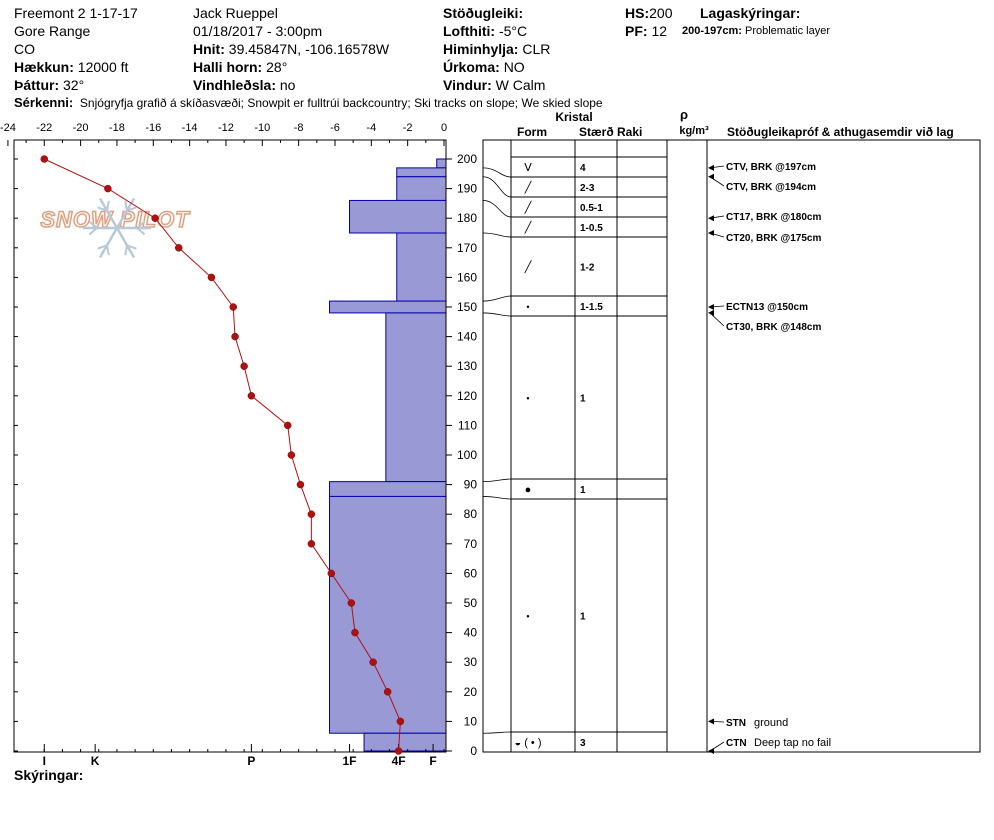 The width and height of the screenshot is (994, 840). Describe the element at coordinates (287, 85) in the screenshot. I see `wind-loading-value: no` at that location.